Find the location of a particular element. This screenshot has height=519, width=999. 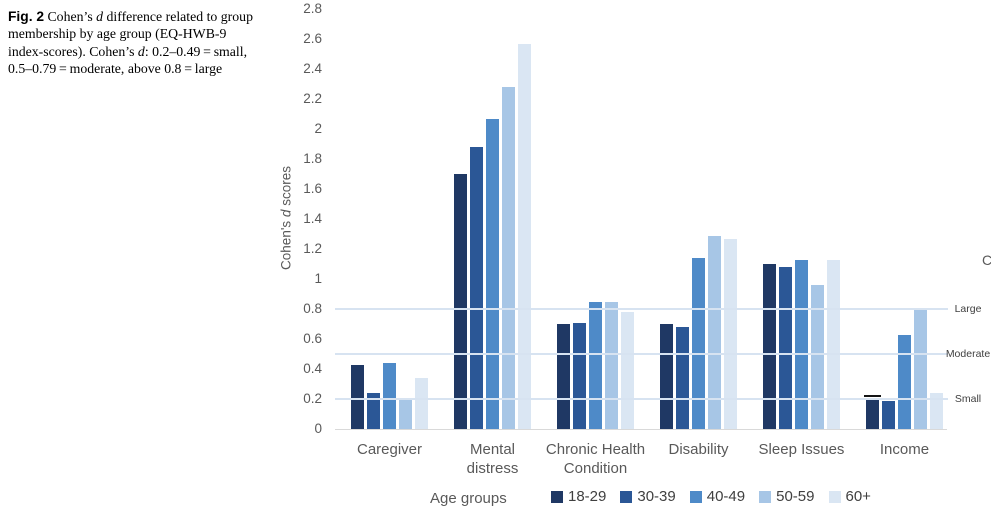

bar-mental-60+ is located at coordinates (524, 236).